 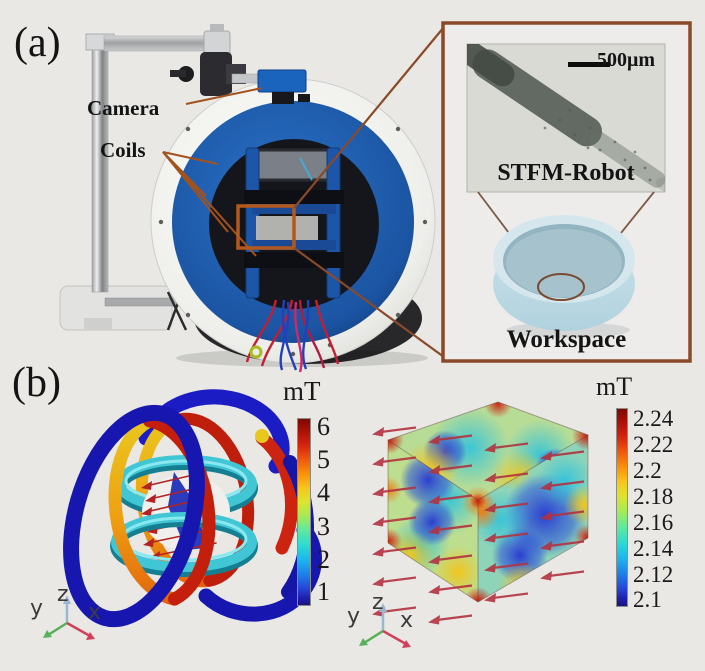 What do you see at coordinates (63, 594) in the screenshot?
I see `triad-left-z-label: z` at bounding box center [63, 594].